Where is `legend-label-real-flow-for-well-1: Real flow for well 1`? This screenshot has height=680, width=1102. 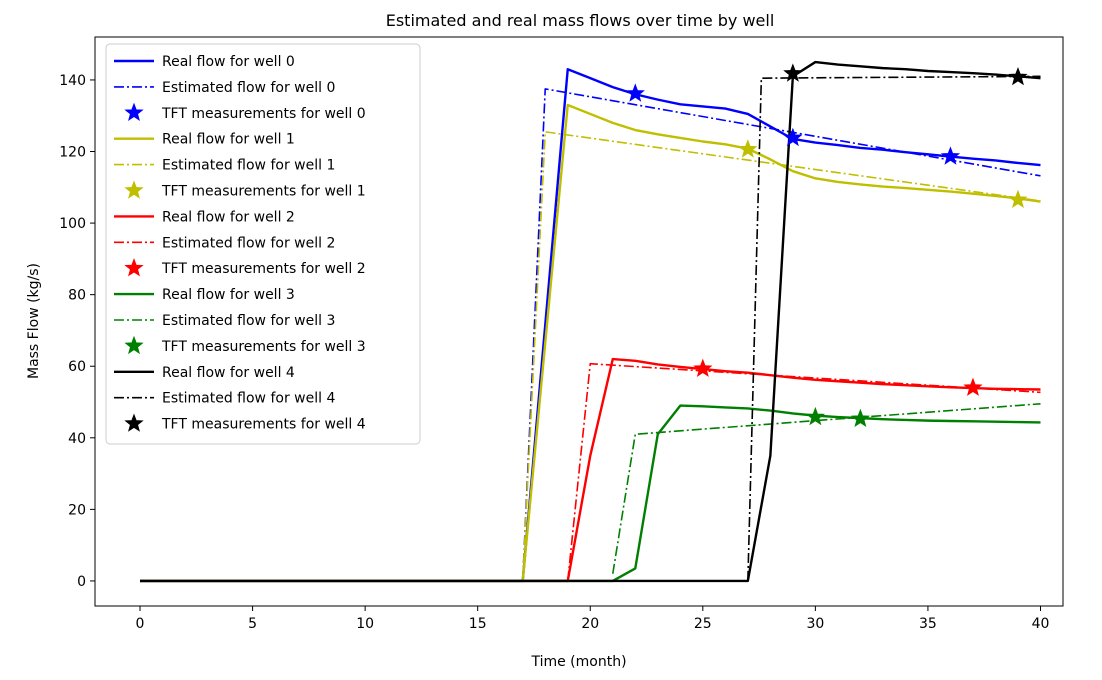 legend-label-real-flow-for-well-1: Real flow for well 1 is located at coordinates (228, 140).